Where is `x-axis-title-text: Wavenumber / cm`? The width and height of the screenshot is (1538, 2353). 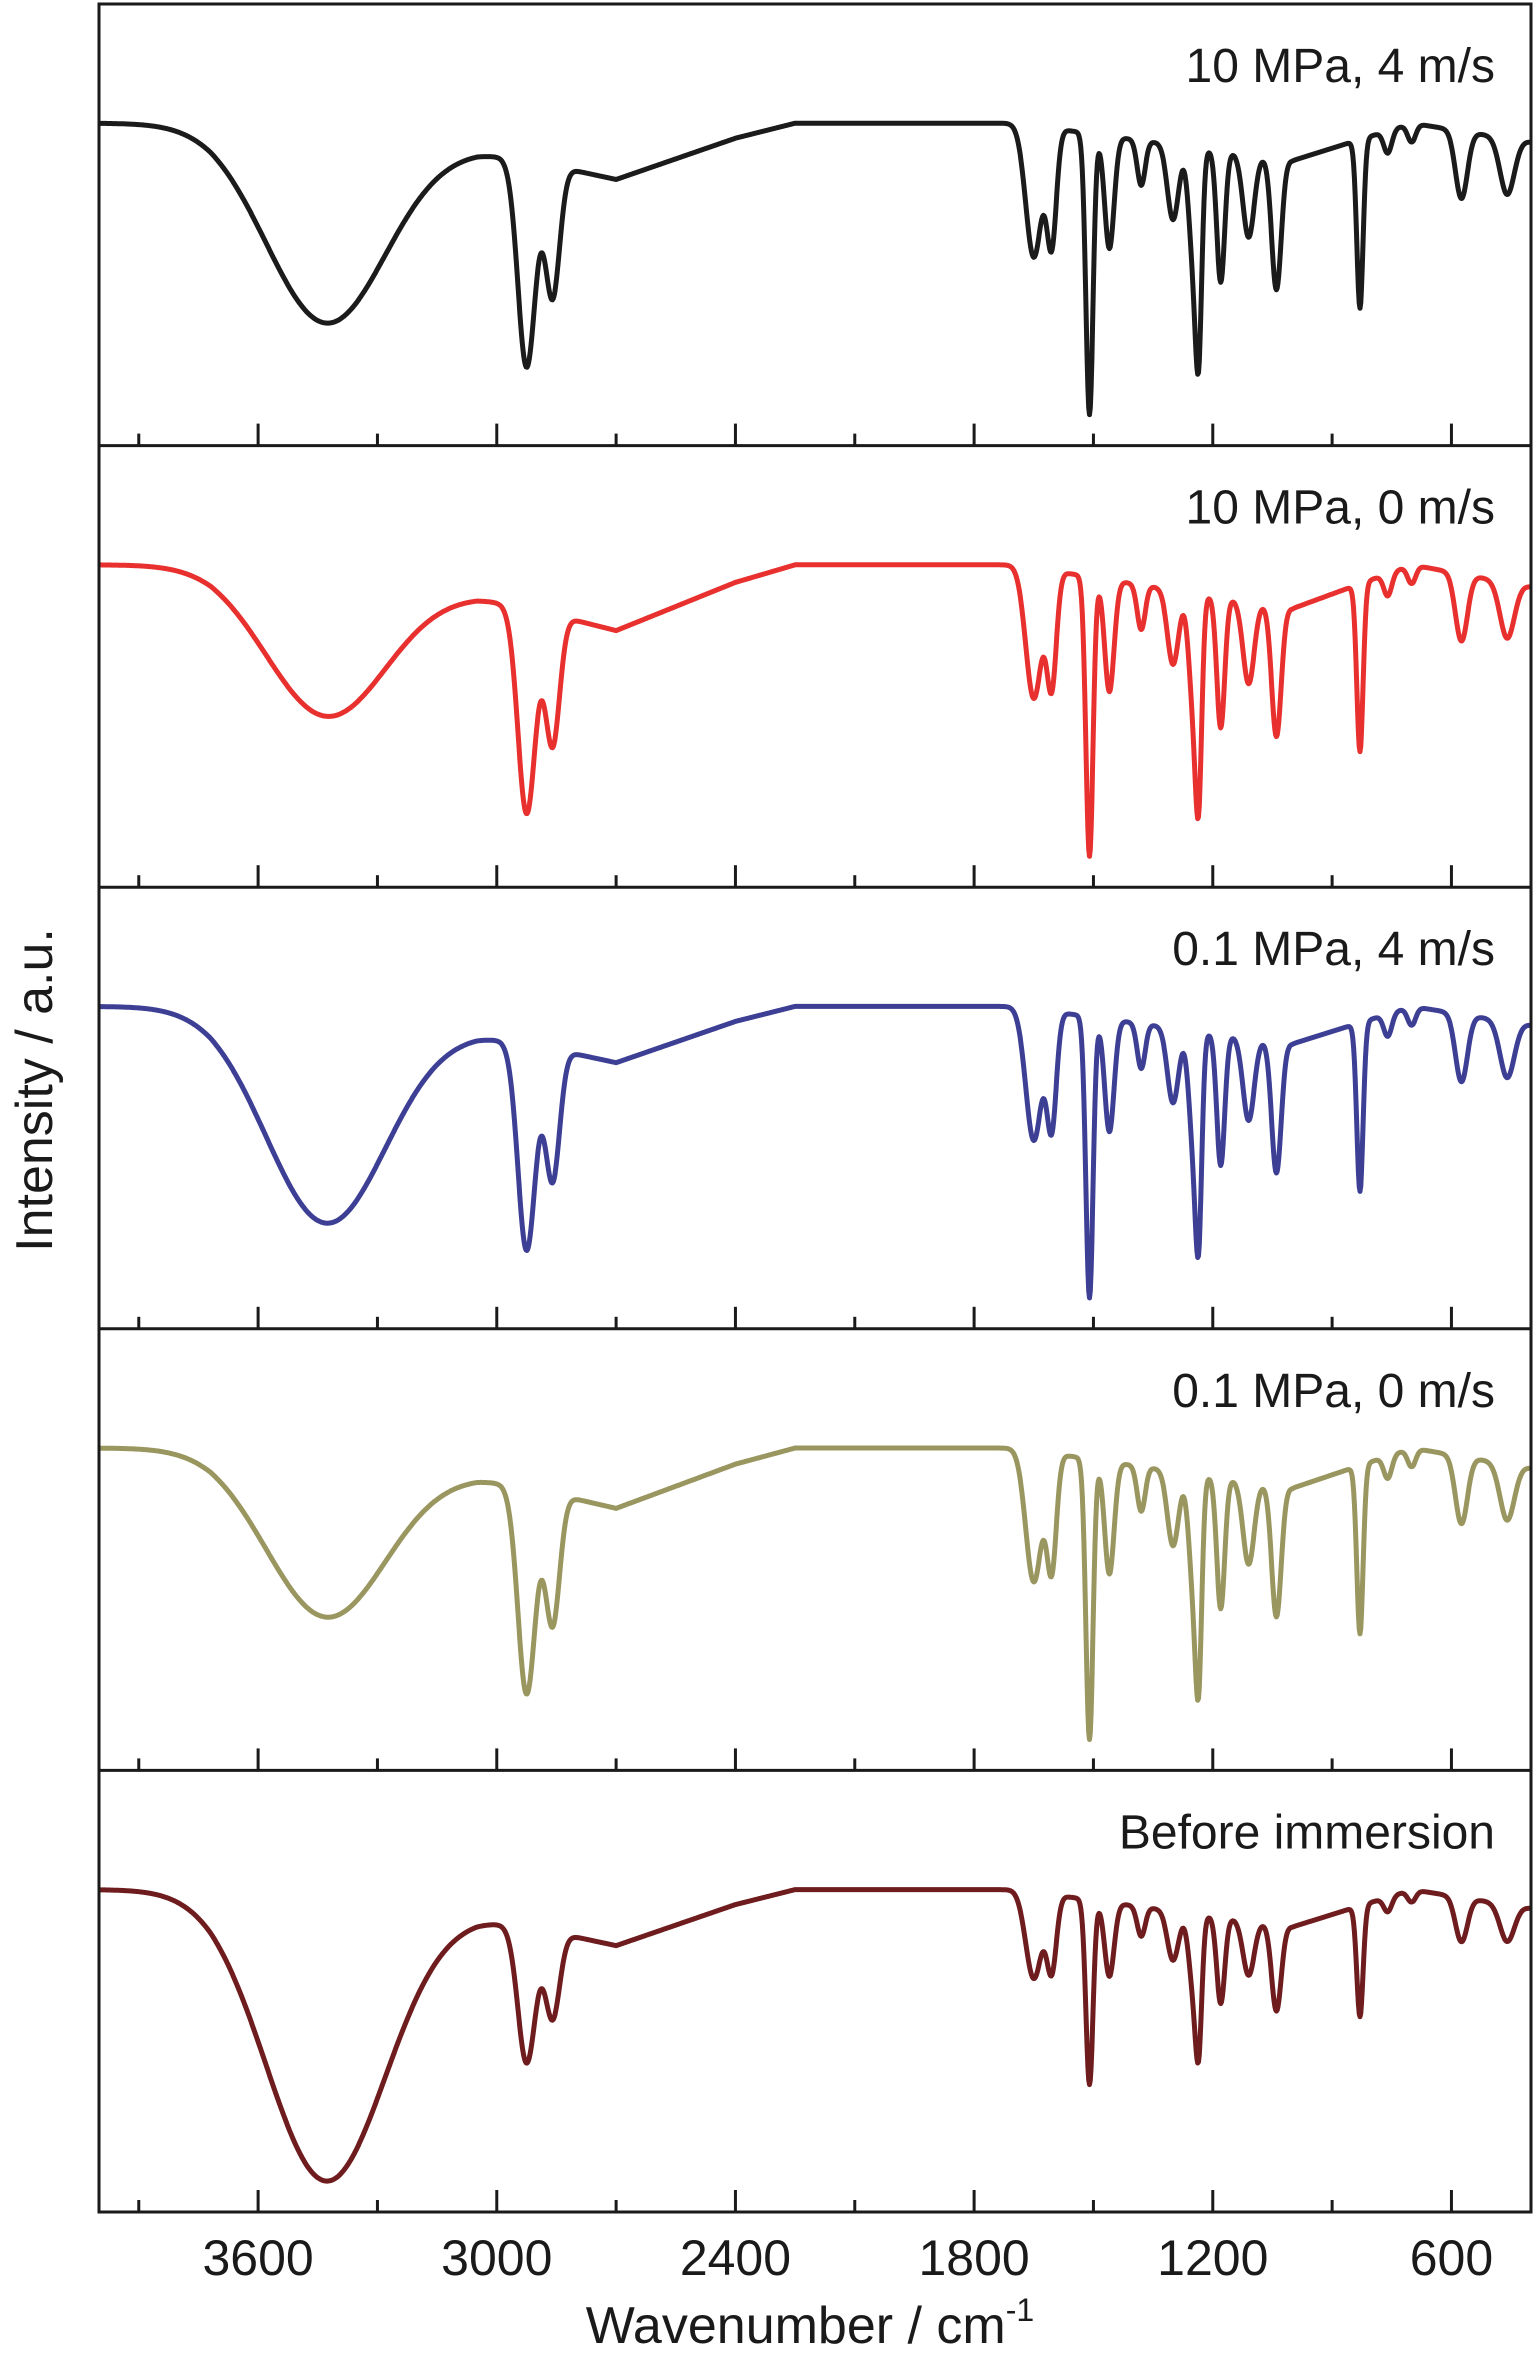 x-axis-title-text: Wavenumber / cm is located at coordinates (796, 2325).